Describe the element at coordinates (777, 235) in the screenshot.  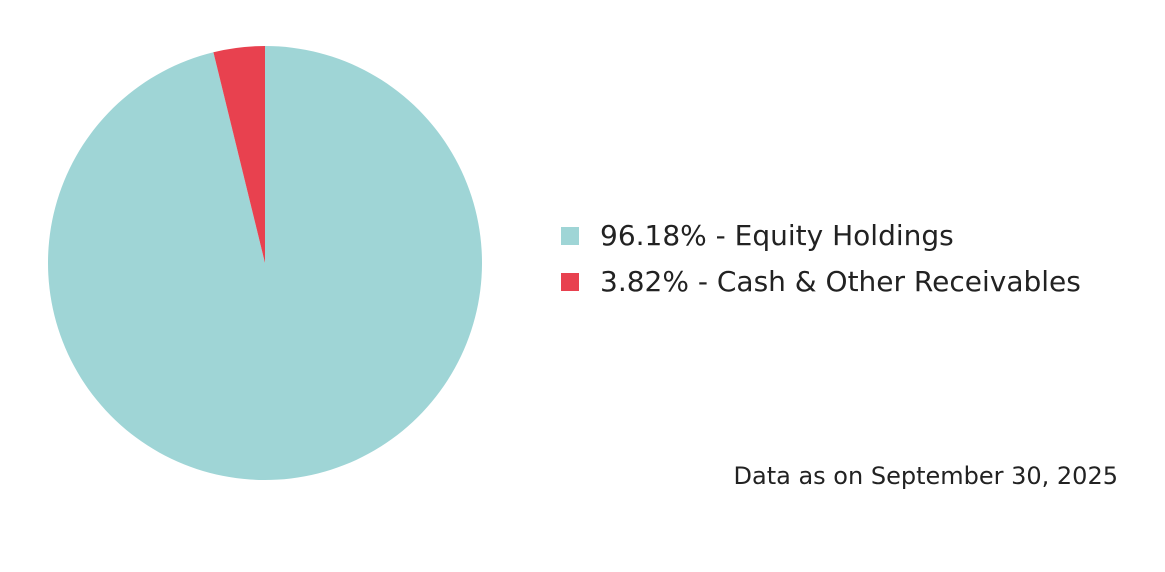
I see `legend-label: 96.18% - Equity Holdings` at that location.